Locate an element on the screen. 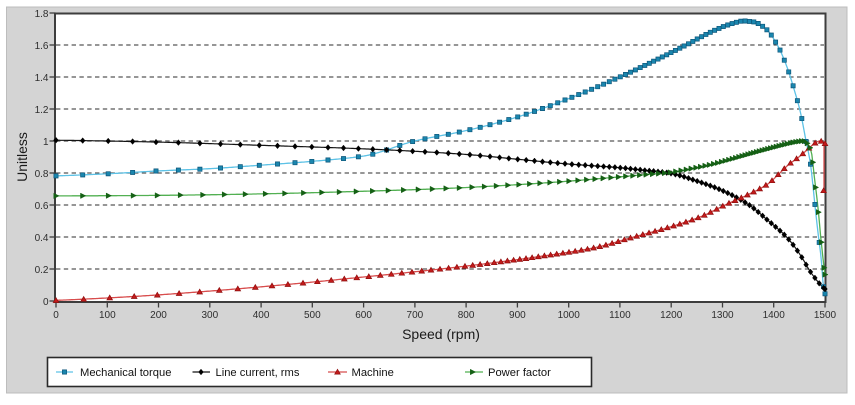 This screenshot has width=855, height=405. svg-text: 800 is located at coordinates (466, 315).